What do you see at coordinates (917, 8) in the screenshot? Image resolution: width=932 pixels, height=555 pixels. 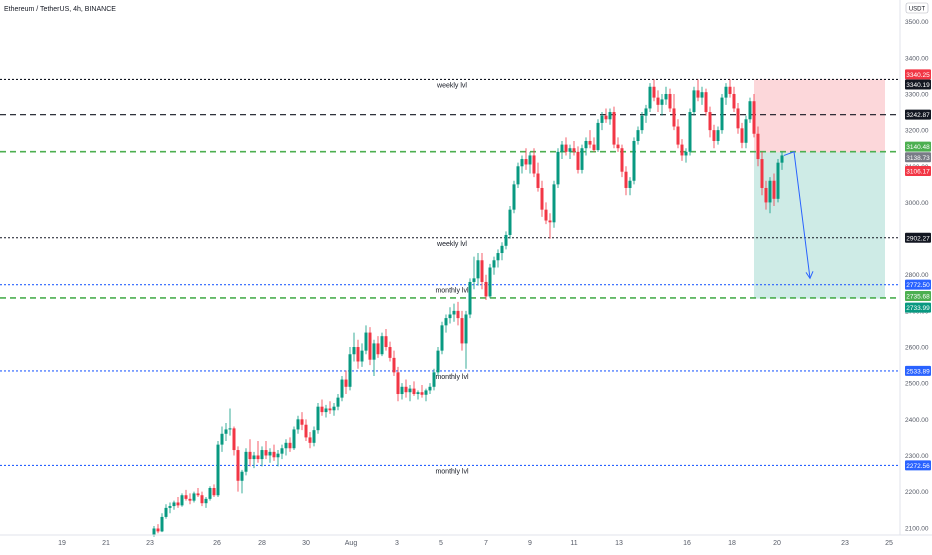 I see `currency-badge: USDT` at bounding box center [917, 8].